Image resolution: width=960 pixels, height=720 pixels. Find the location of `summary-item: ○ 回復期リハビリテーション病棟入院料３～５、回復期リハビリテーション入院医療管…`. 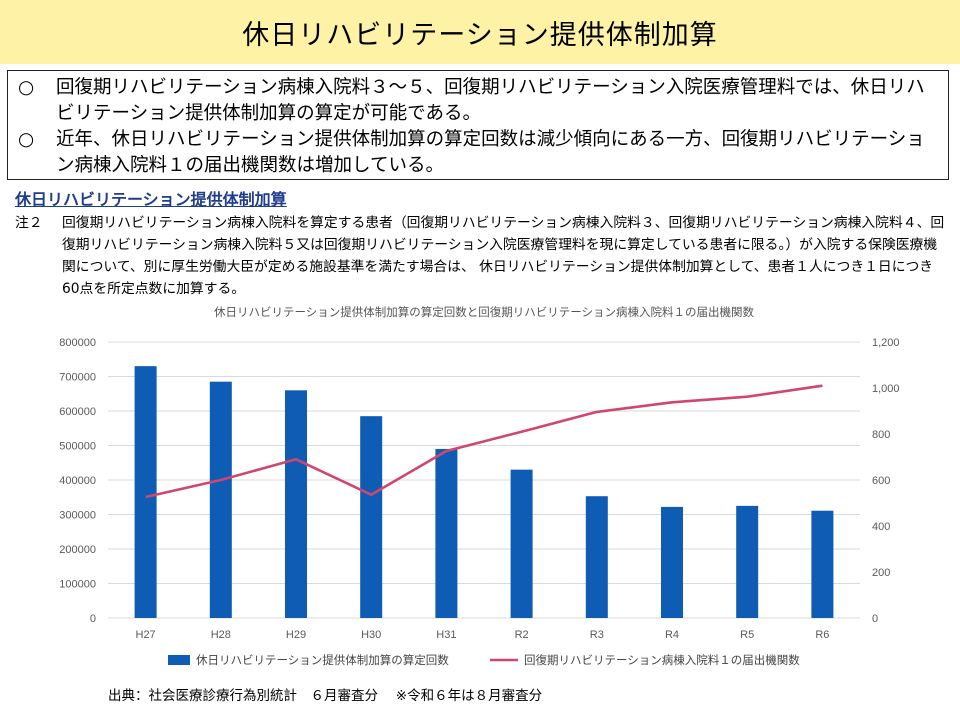

summary-item: ○ 回復期リハビリテーション病棟入院料３～５、回復期リハビリテーション入院医療管… is located at coordinates (478, 101).